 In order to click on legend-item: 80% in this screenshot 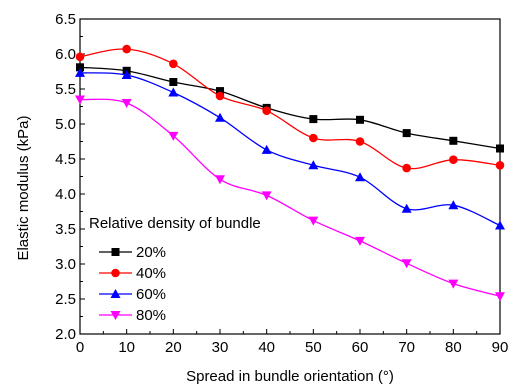, I will do `click(132, 315)`.